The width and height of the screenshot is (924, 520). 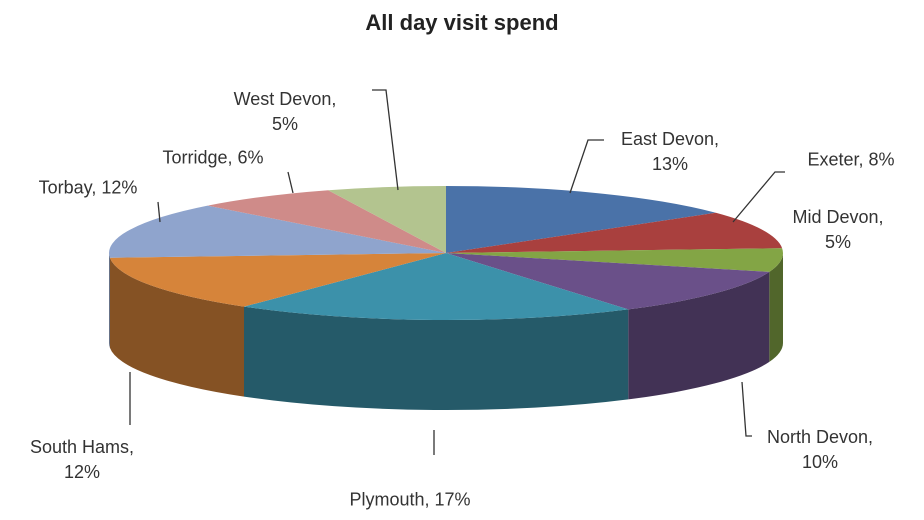 What do you see at coordinates (837, 217) in the screenshot?
I see `category-name: Mid Devon` at bounding box center [837, 217].